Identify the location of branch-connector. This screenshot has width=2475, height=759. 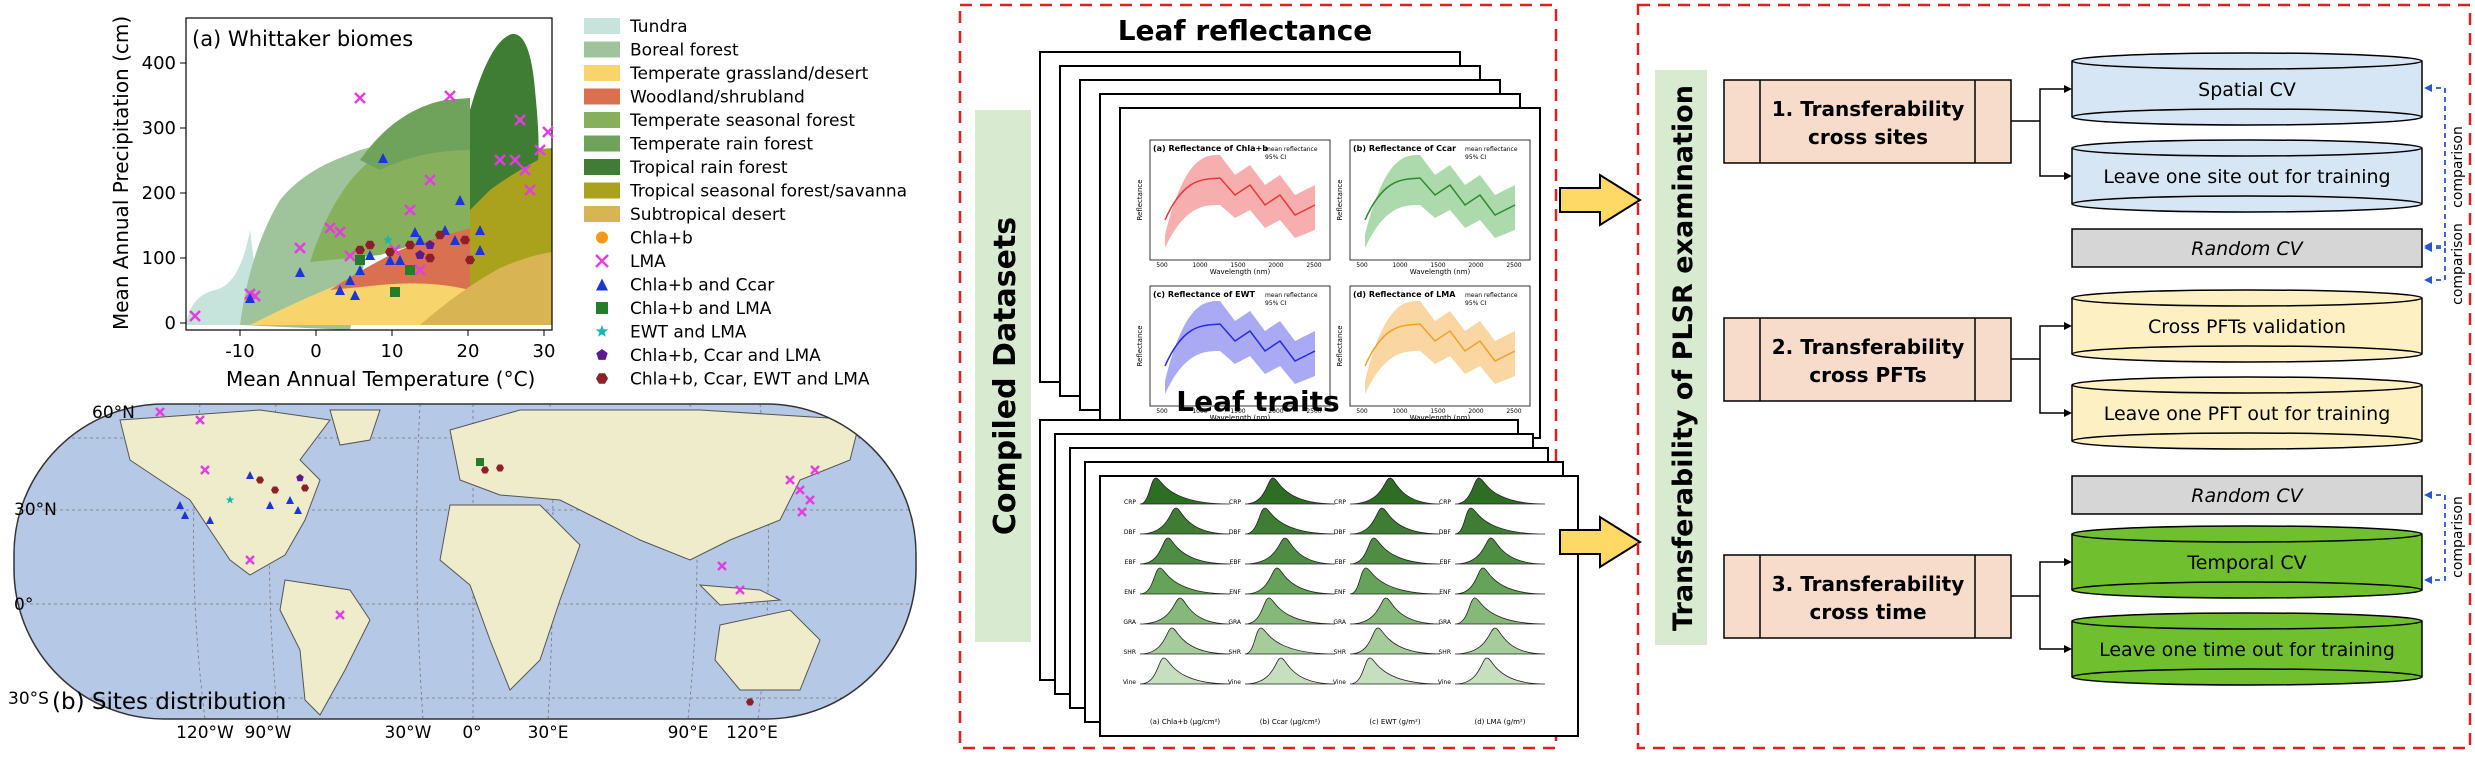
(2039, 369).